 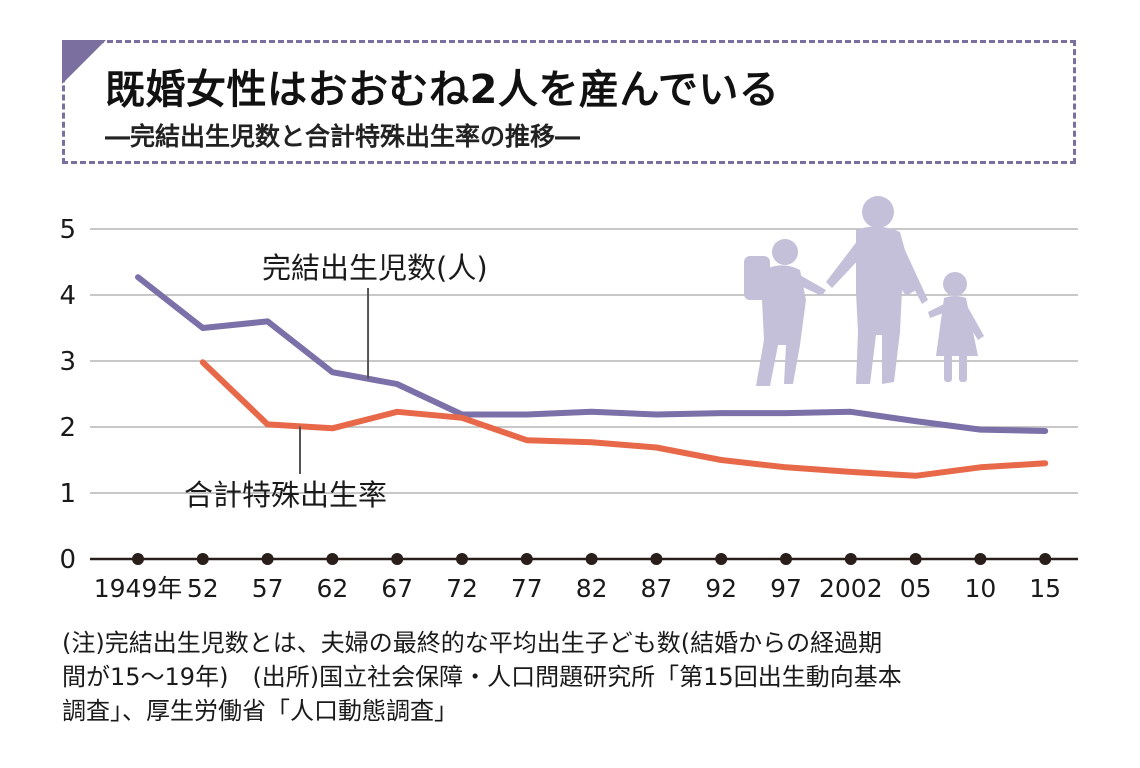 I want to click on x-tick-label: 57, so click(x=268, y=588).